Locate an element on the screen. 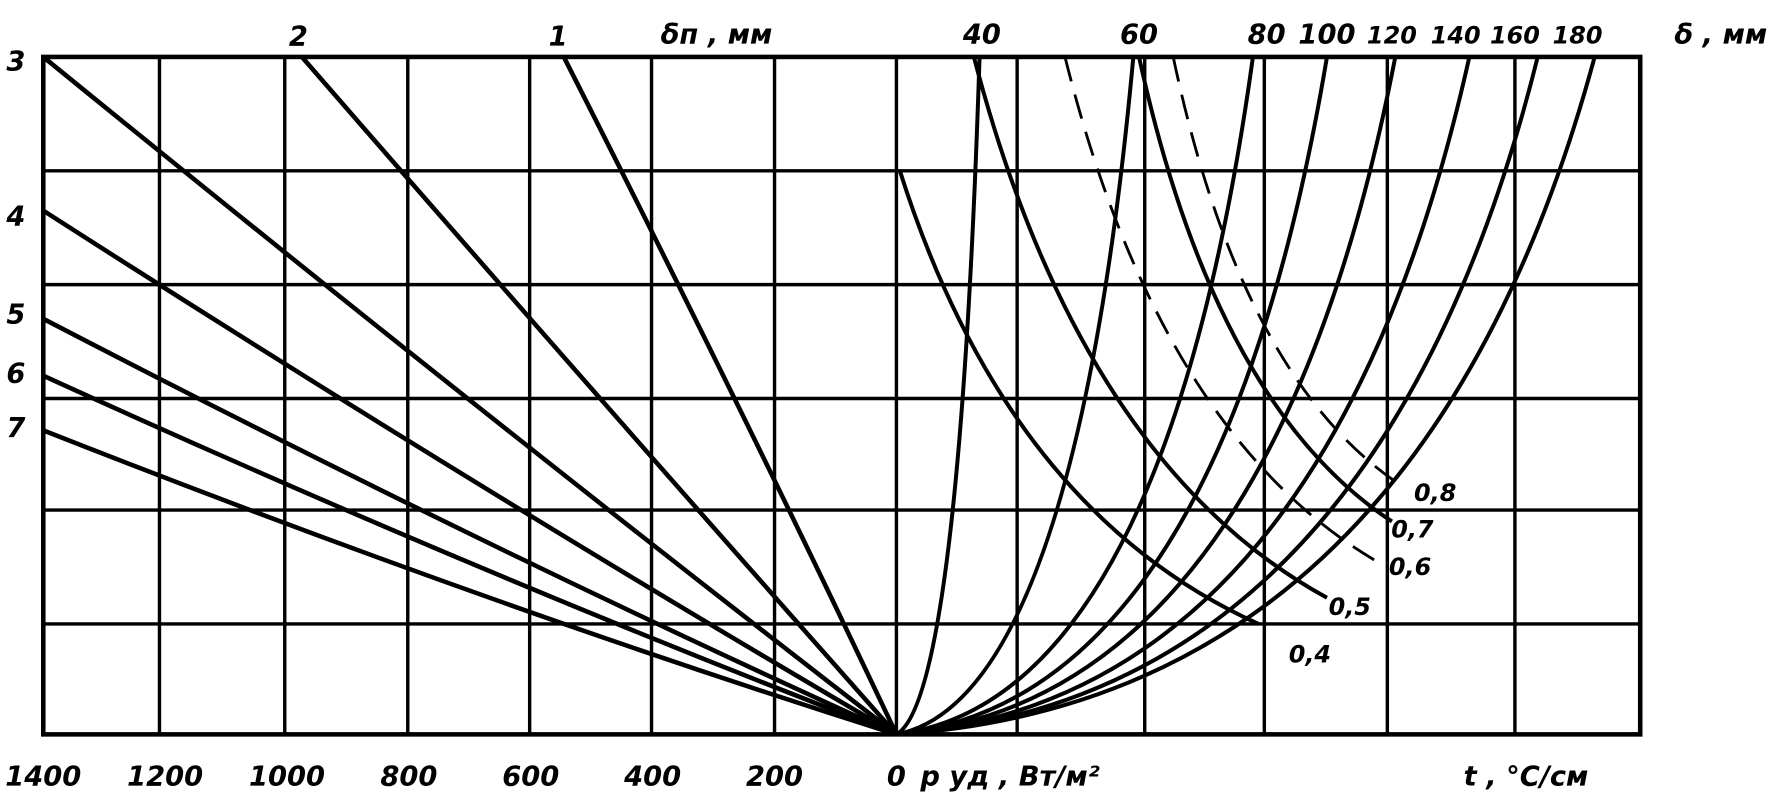 The height and width of the screenshot is (797, 1786). efficiency-curve-0,5 is located at coordinates (1149, 328).